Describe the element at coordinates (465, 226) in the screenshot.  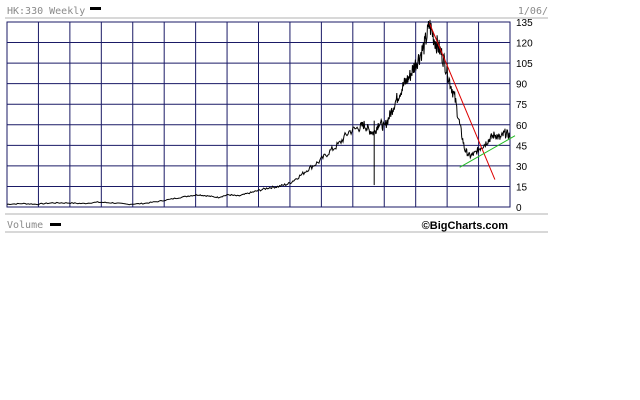
I see `brand-watermark: ©BigCharts.com` at that location.